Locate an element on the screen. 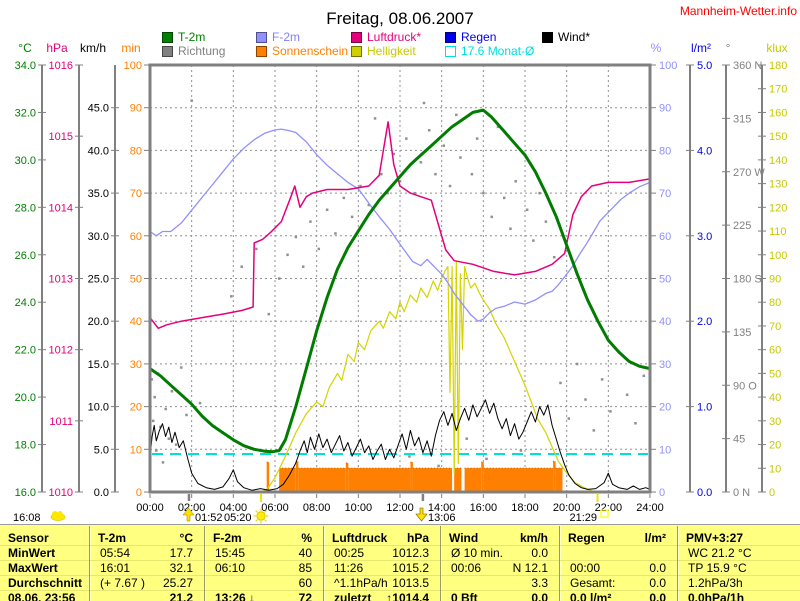  x-axis-label: 00:00 is located at coordinates (150, 508).